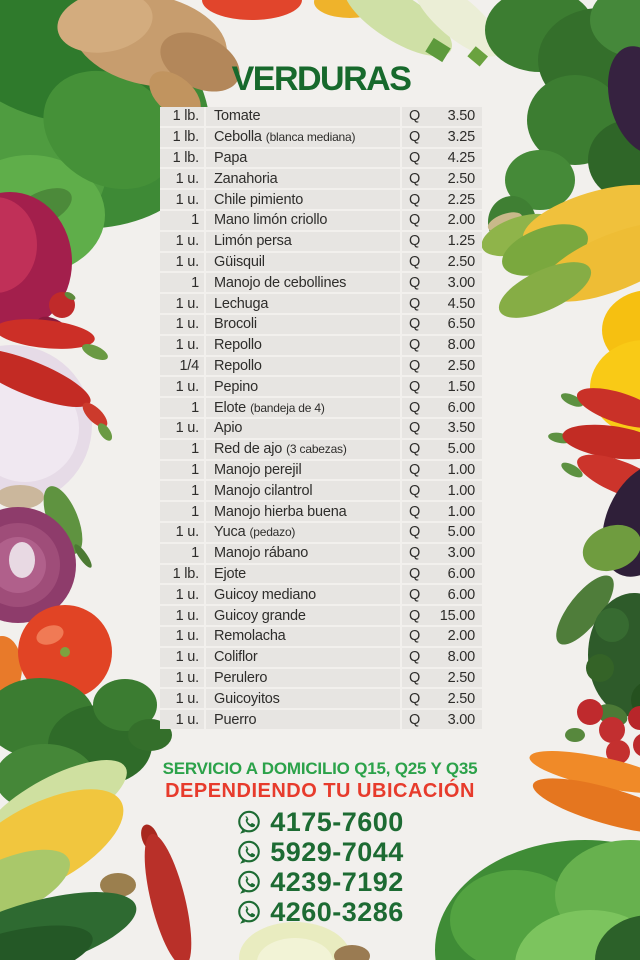  I want to click on table-row: 1 u. Puerro Q 3.00, so click(321, 719).